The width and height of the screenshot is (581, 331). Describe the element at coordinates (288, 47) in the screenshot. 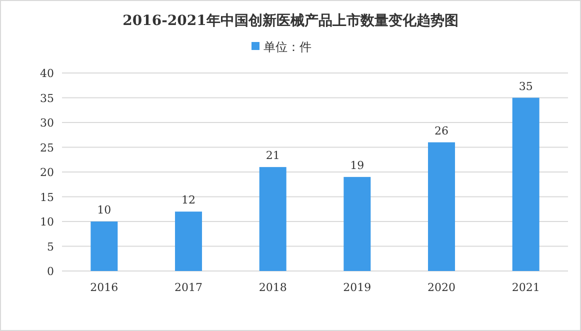

I see `legend-label: 单位：件` at that location.